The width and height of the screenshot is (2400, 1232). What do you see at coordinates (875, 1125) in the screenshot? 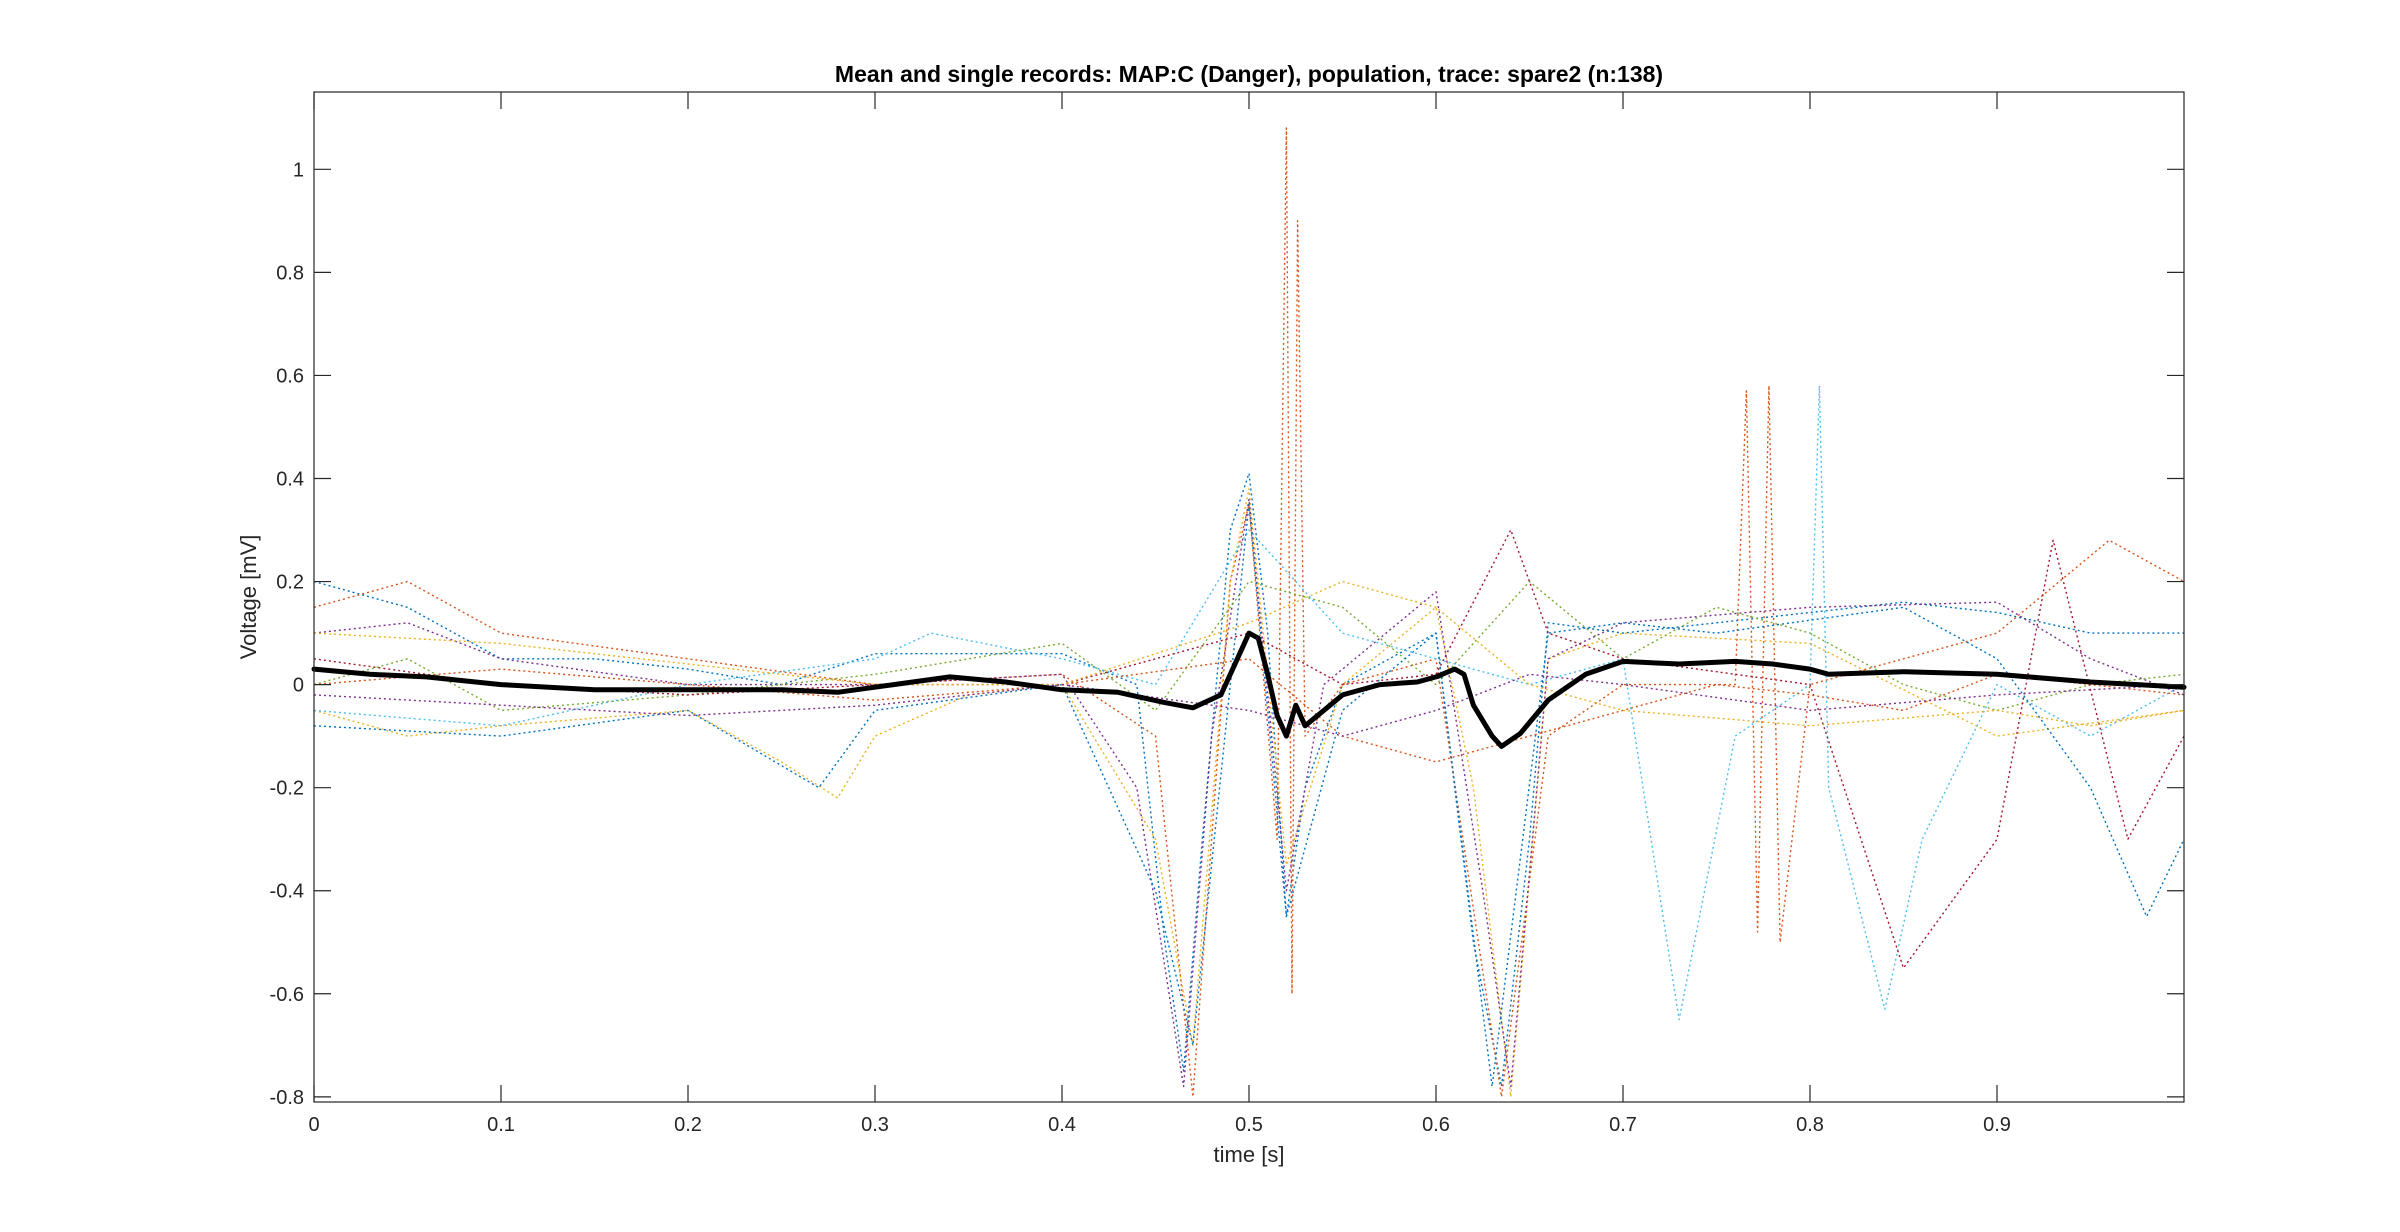
I see `x-tick-label: 0.3` at bounding box center [875, 1125].